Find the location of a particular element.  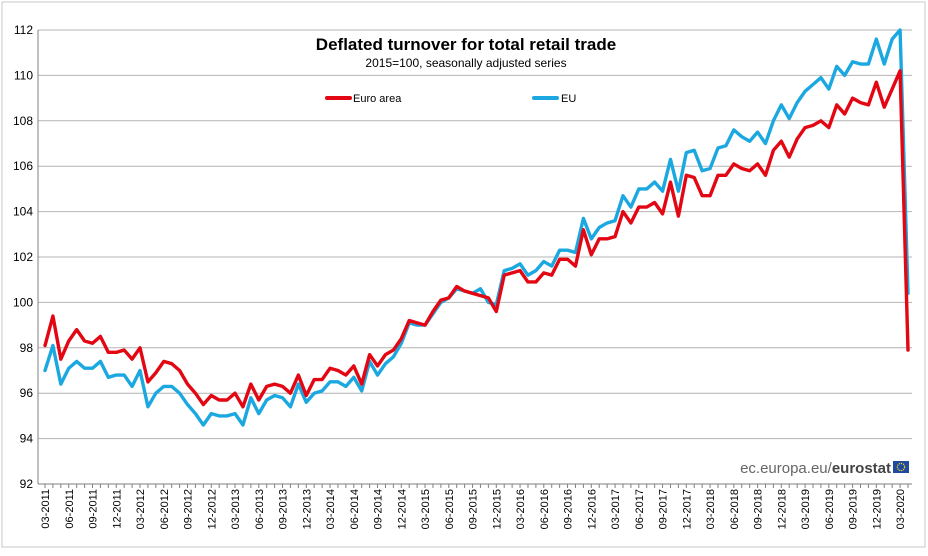

x-tick-label: 09-2017 is located at coordinates (664, 509).